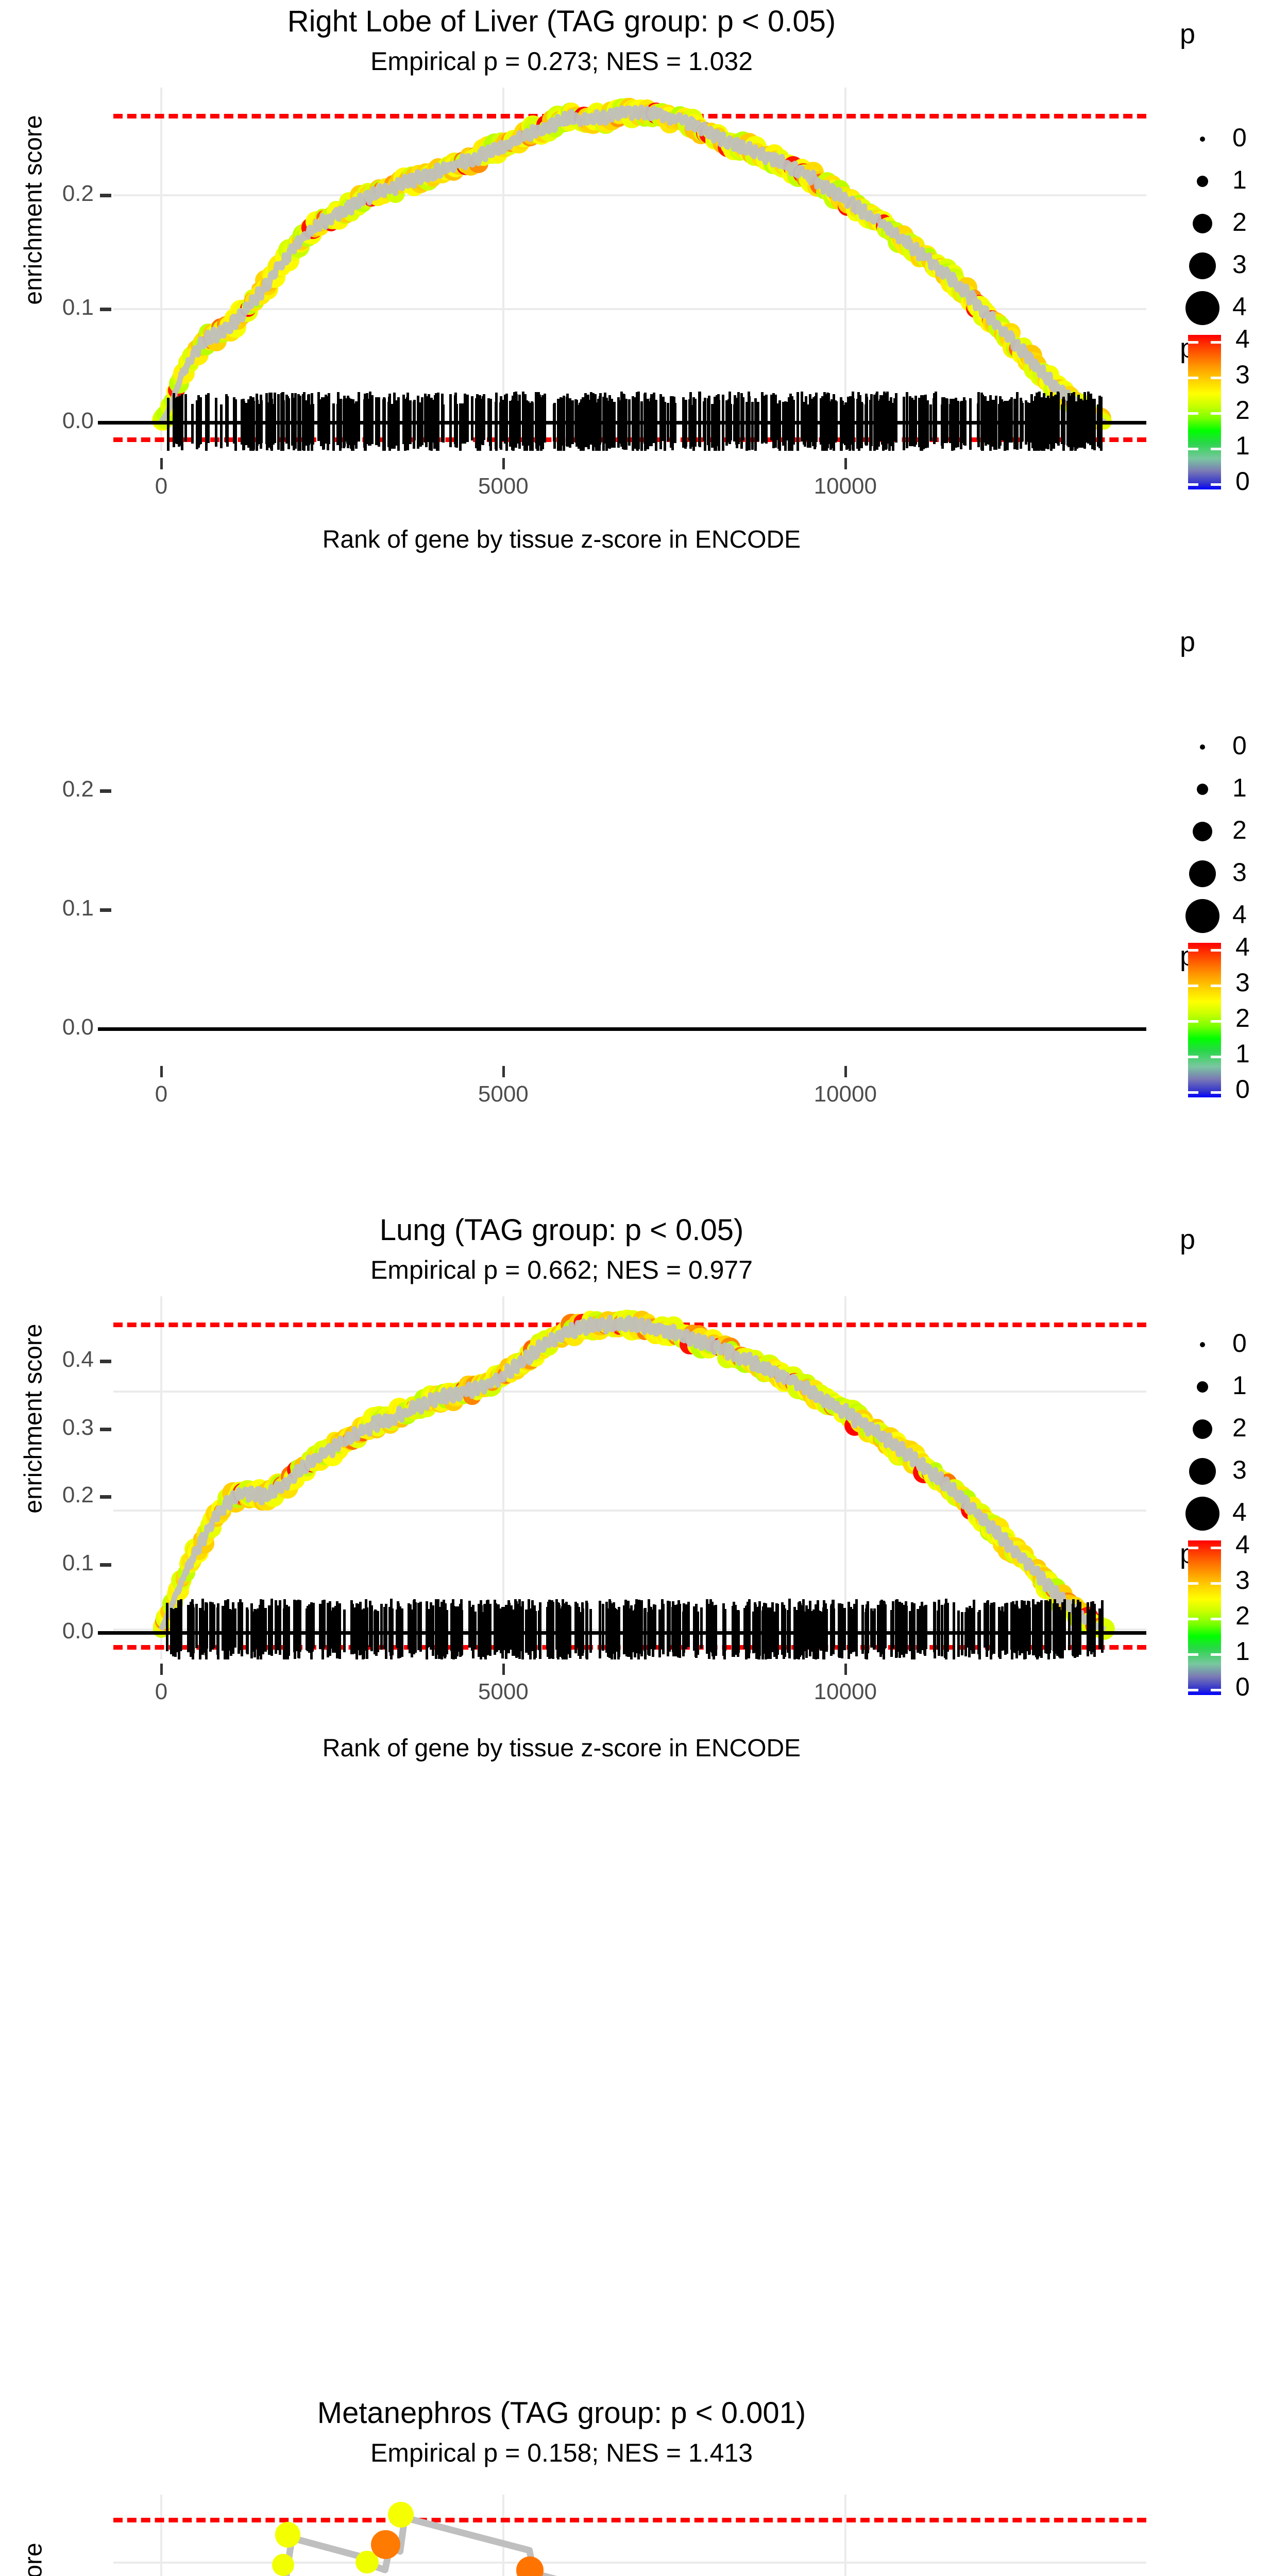 This screenshot has height=2576, width=1288. Describe the element at coordinates (845, 1692) in the screenshot. I see `x-tick-label: 10000` at that location.